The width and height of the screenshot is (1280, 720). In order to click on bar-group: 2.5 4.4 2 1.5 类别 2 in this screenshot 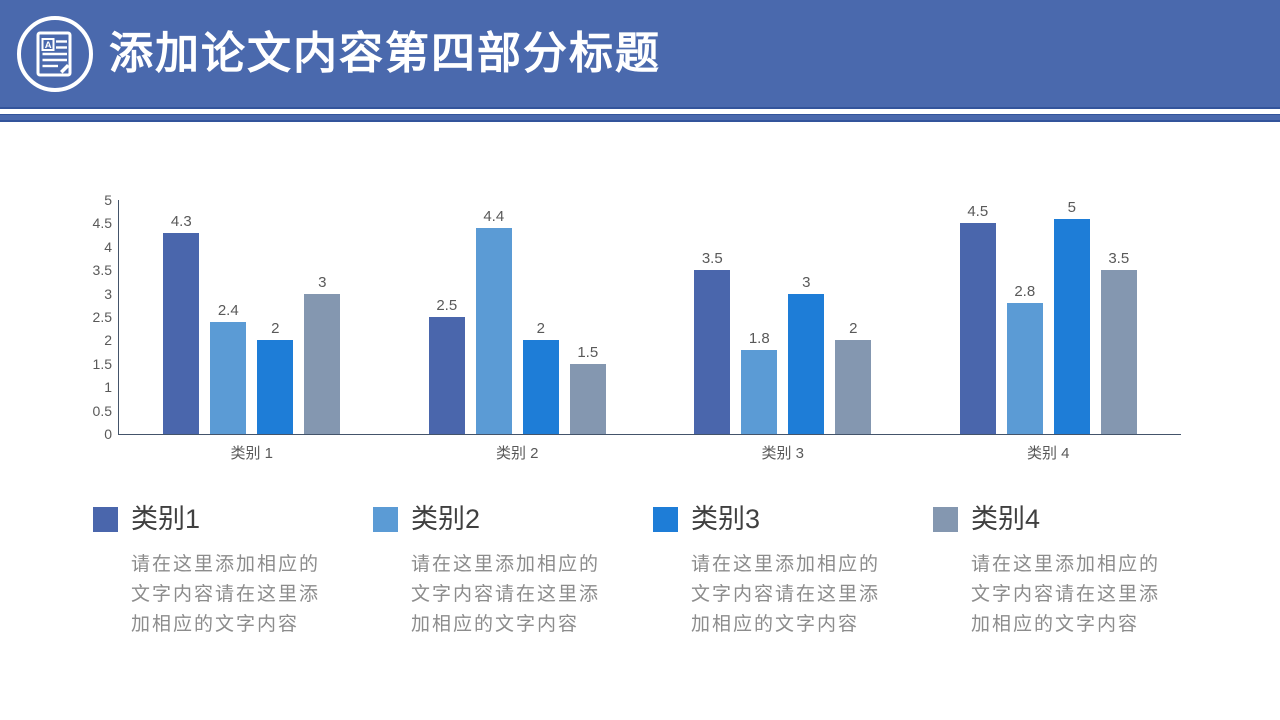, I will do `click(518, 331)`.